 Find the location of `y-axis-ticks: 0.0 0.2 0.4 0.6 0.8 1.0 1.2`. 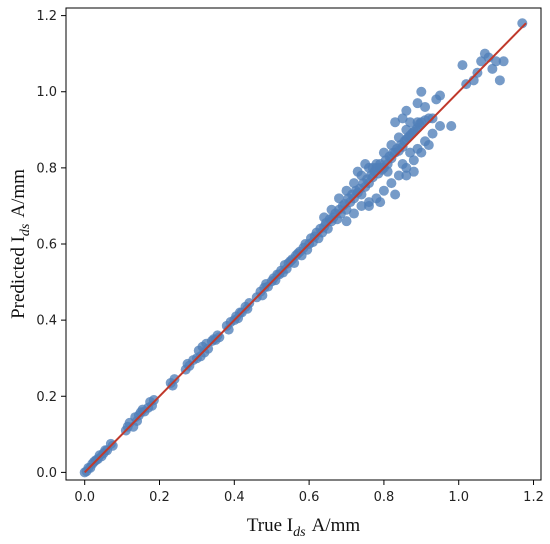

y-axis-ticks: 0.0 0.2 0.4 0.6 0.8 1.0 1.2 is located at coordinates (51, 245).